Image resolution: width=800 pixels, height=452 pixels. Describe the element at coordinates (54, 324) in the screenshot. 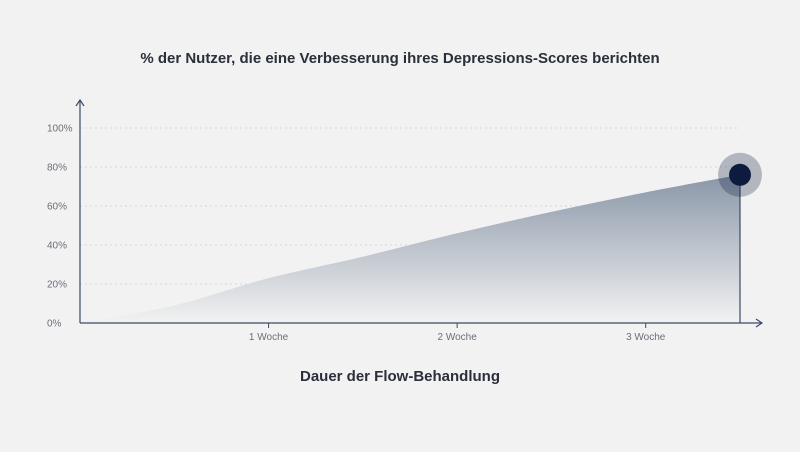

I see `y-tick-label: 0%` at that location.